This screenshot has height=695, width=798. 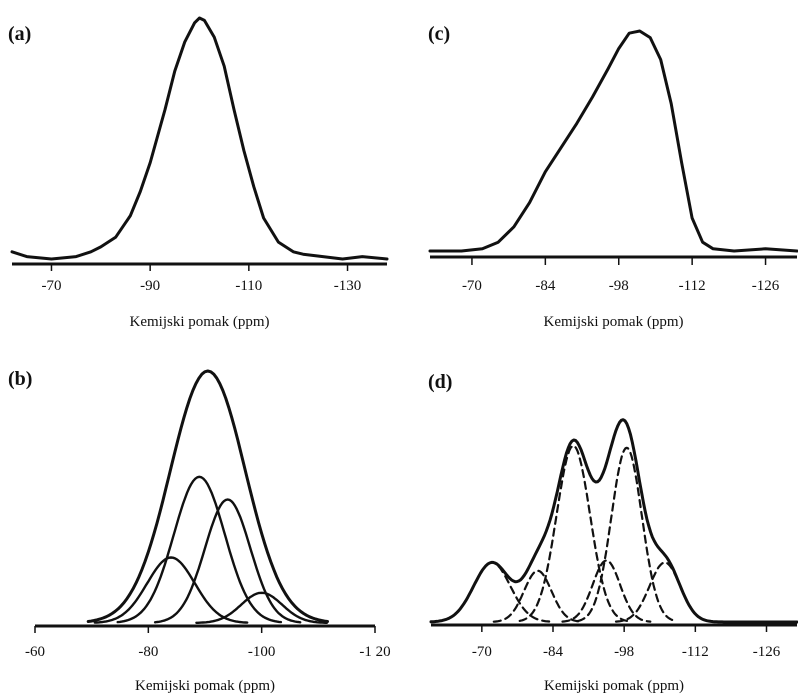 What do you see at coordinates (150, 286) in the screenshot?
I see `x-tick-label: -90` at bounding box center [150, 286].